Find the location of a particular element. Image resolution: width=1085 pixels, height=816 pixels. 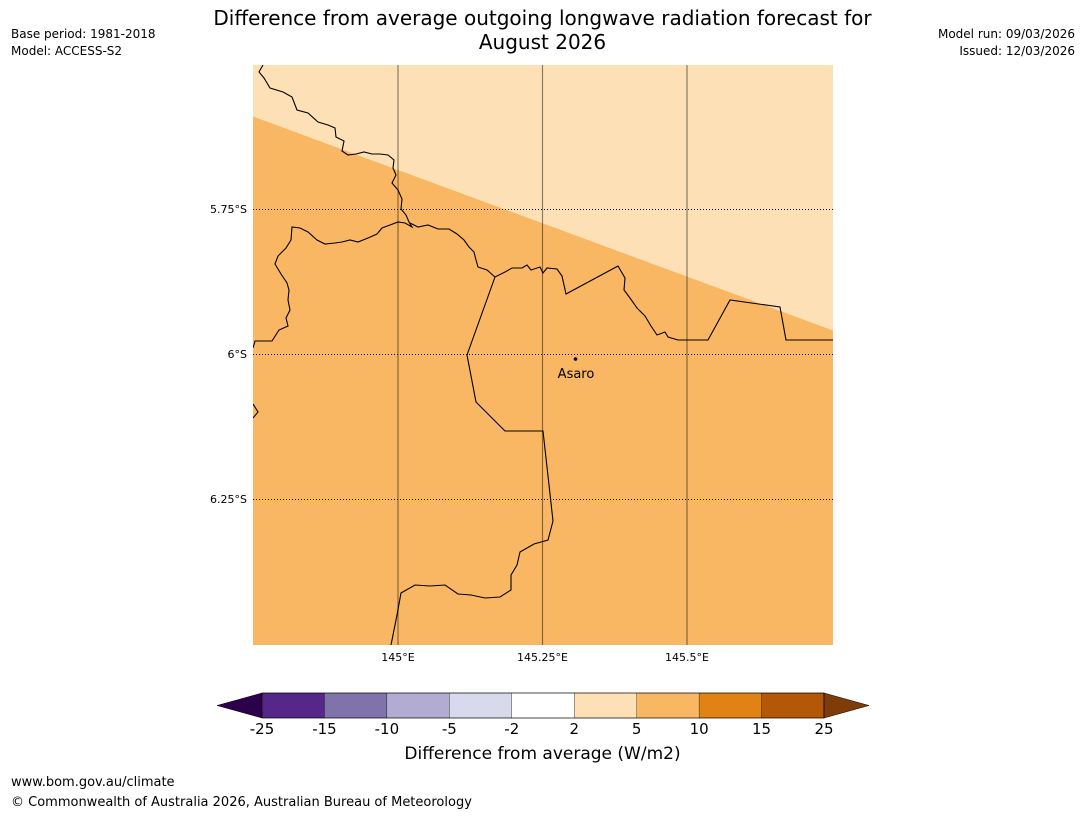

footer-url: www.bom.gov.au/climate is located at coordinates (93, 782).